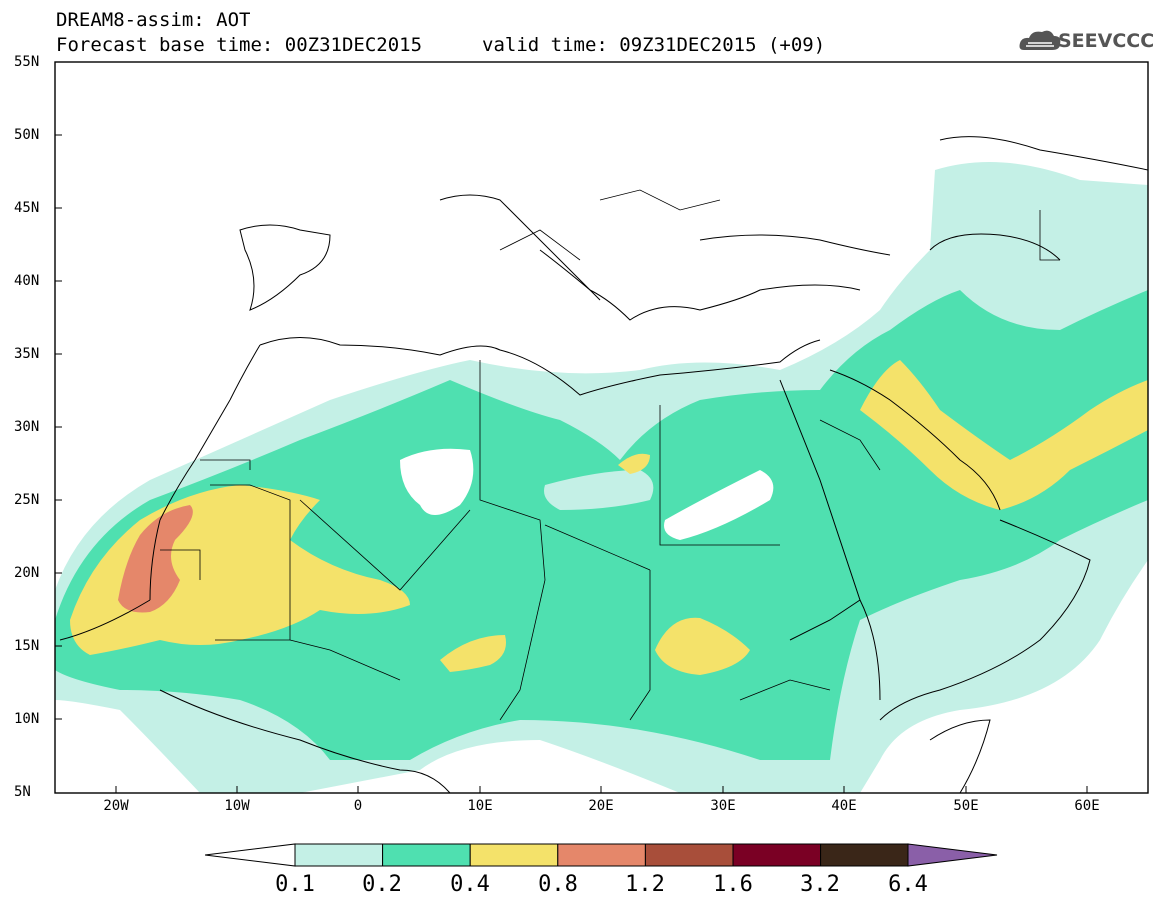  What do you see at coordinates (733, 884) in the screenshot?
I see `colorbar-label: 1.6` at bounding box center [733, 884].